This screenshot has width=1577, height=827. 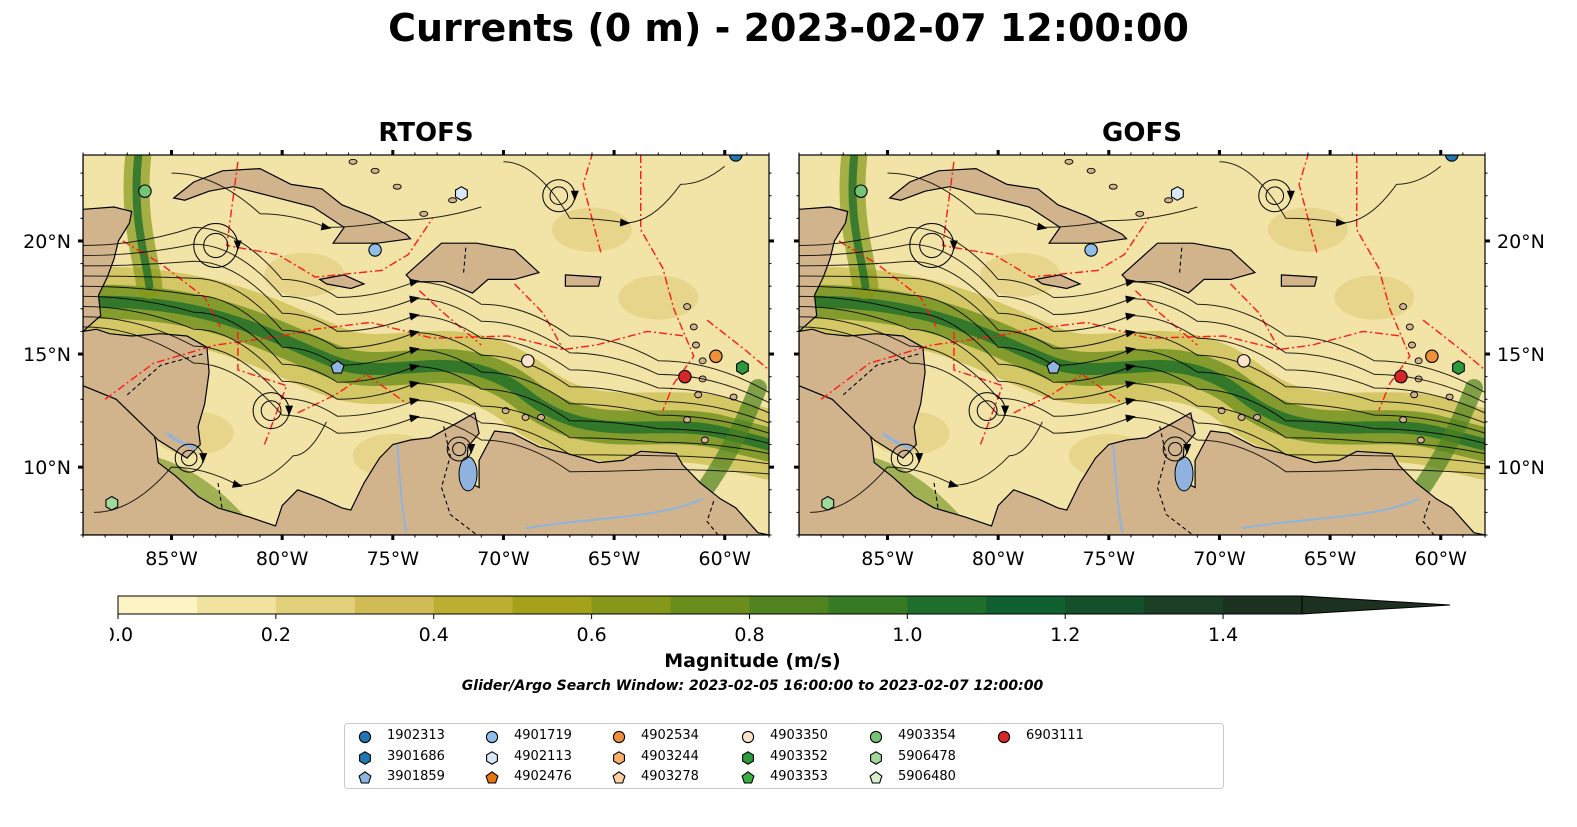 What do you see at coordinates (670, 756) in the screenshot?
I see `legend-label: 4903244` at bounding box center [670, 756].